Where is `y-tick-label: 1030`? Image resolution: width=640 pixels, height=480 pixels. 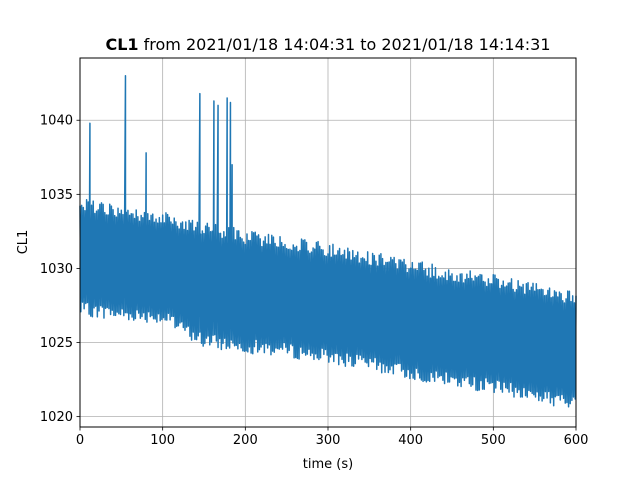
y-tick-label: 1030 is located at coordinates (56, 269).